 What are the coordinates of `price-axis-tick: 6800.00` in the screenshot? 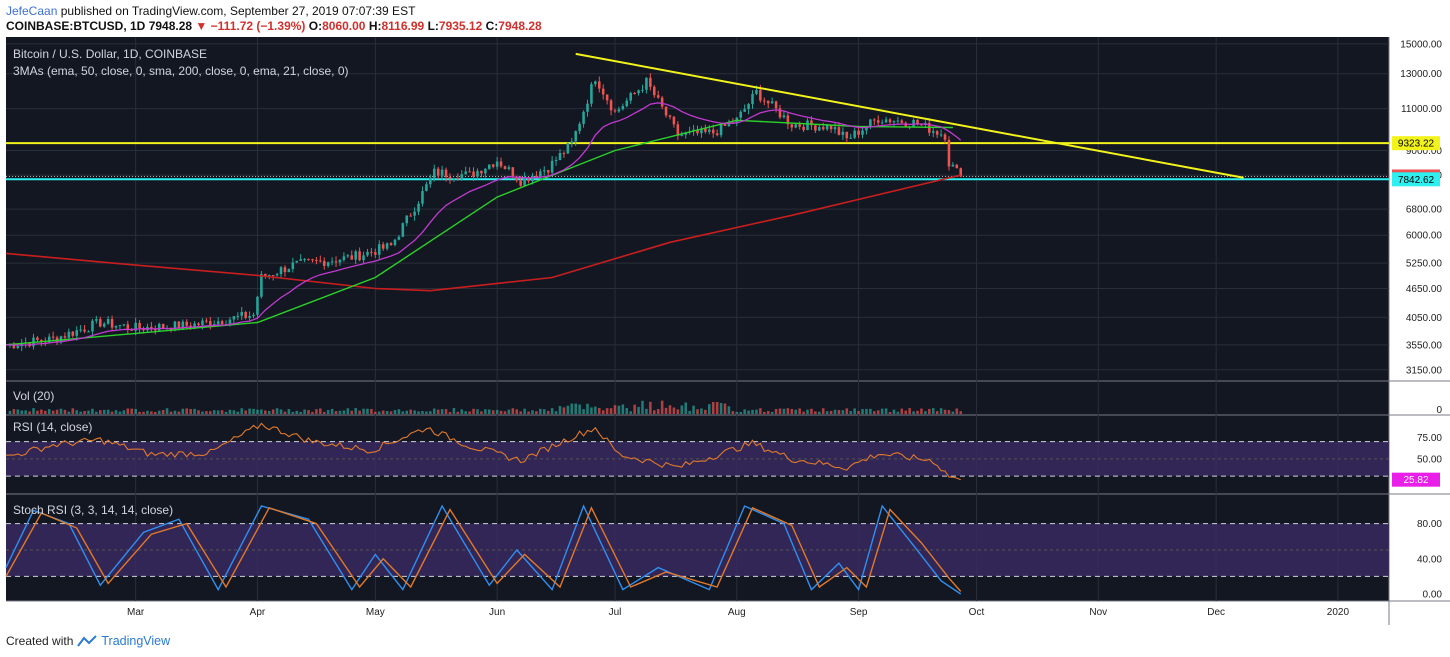 It's located at (1424, 210).